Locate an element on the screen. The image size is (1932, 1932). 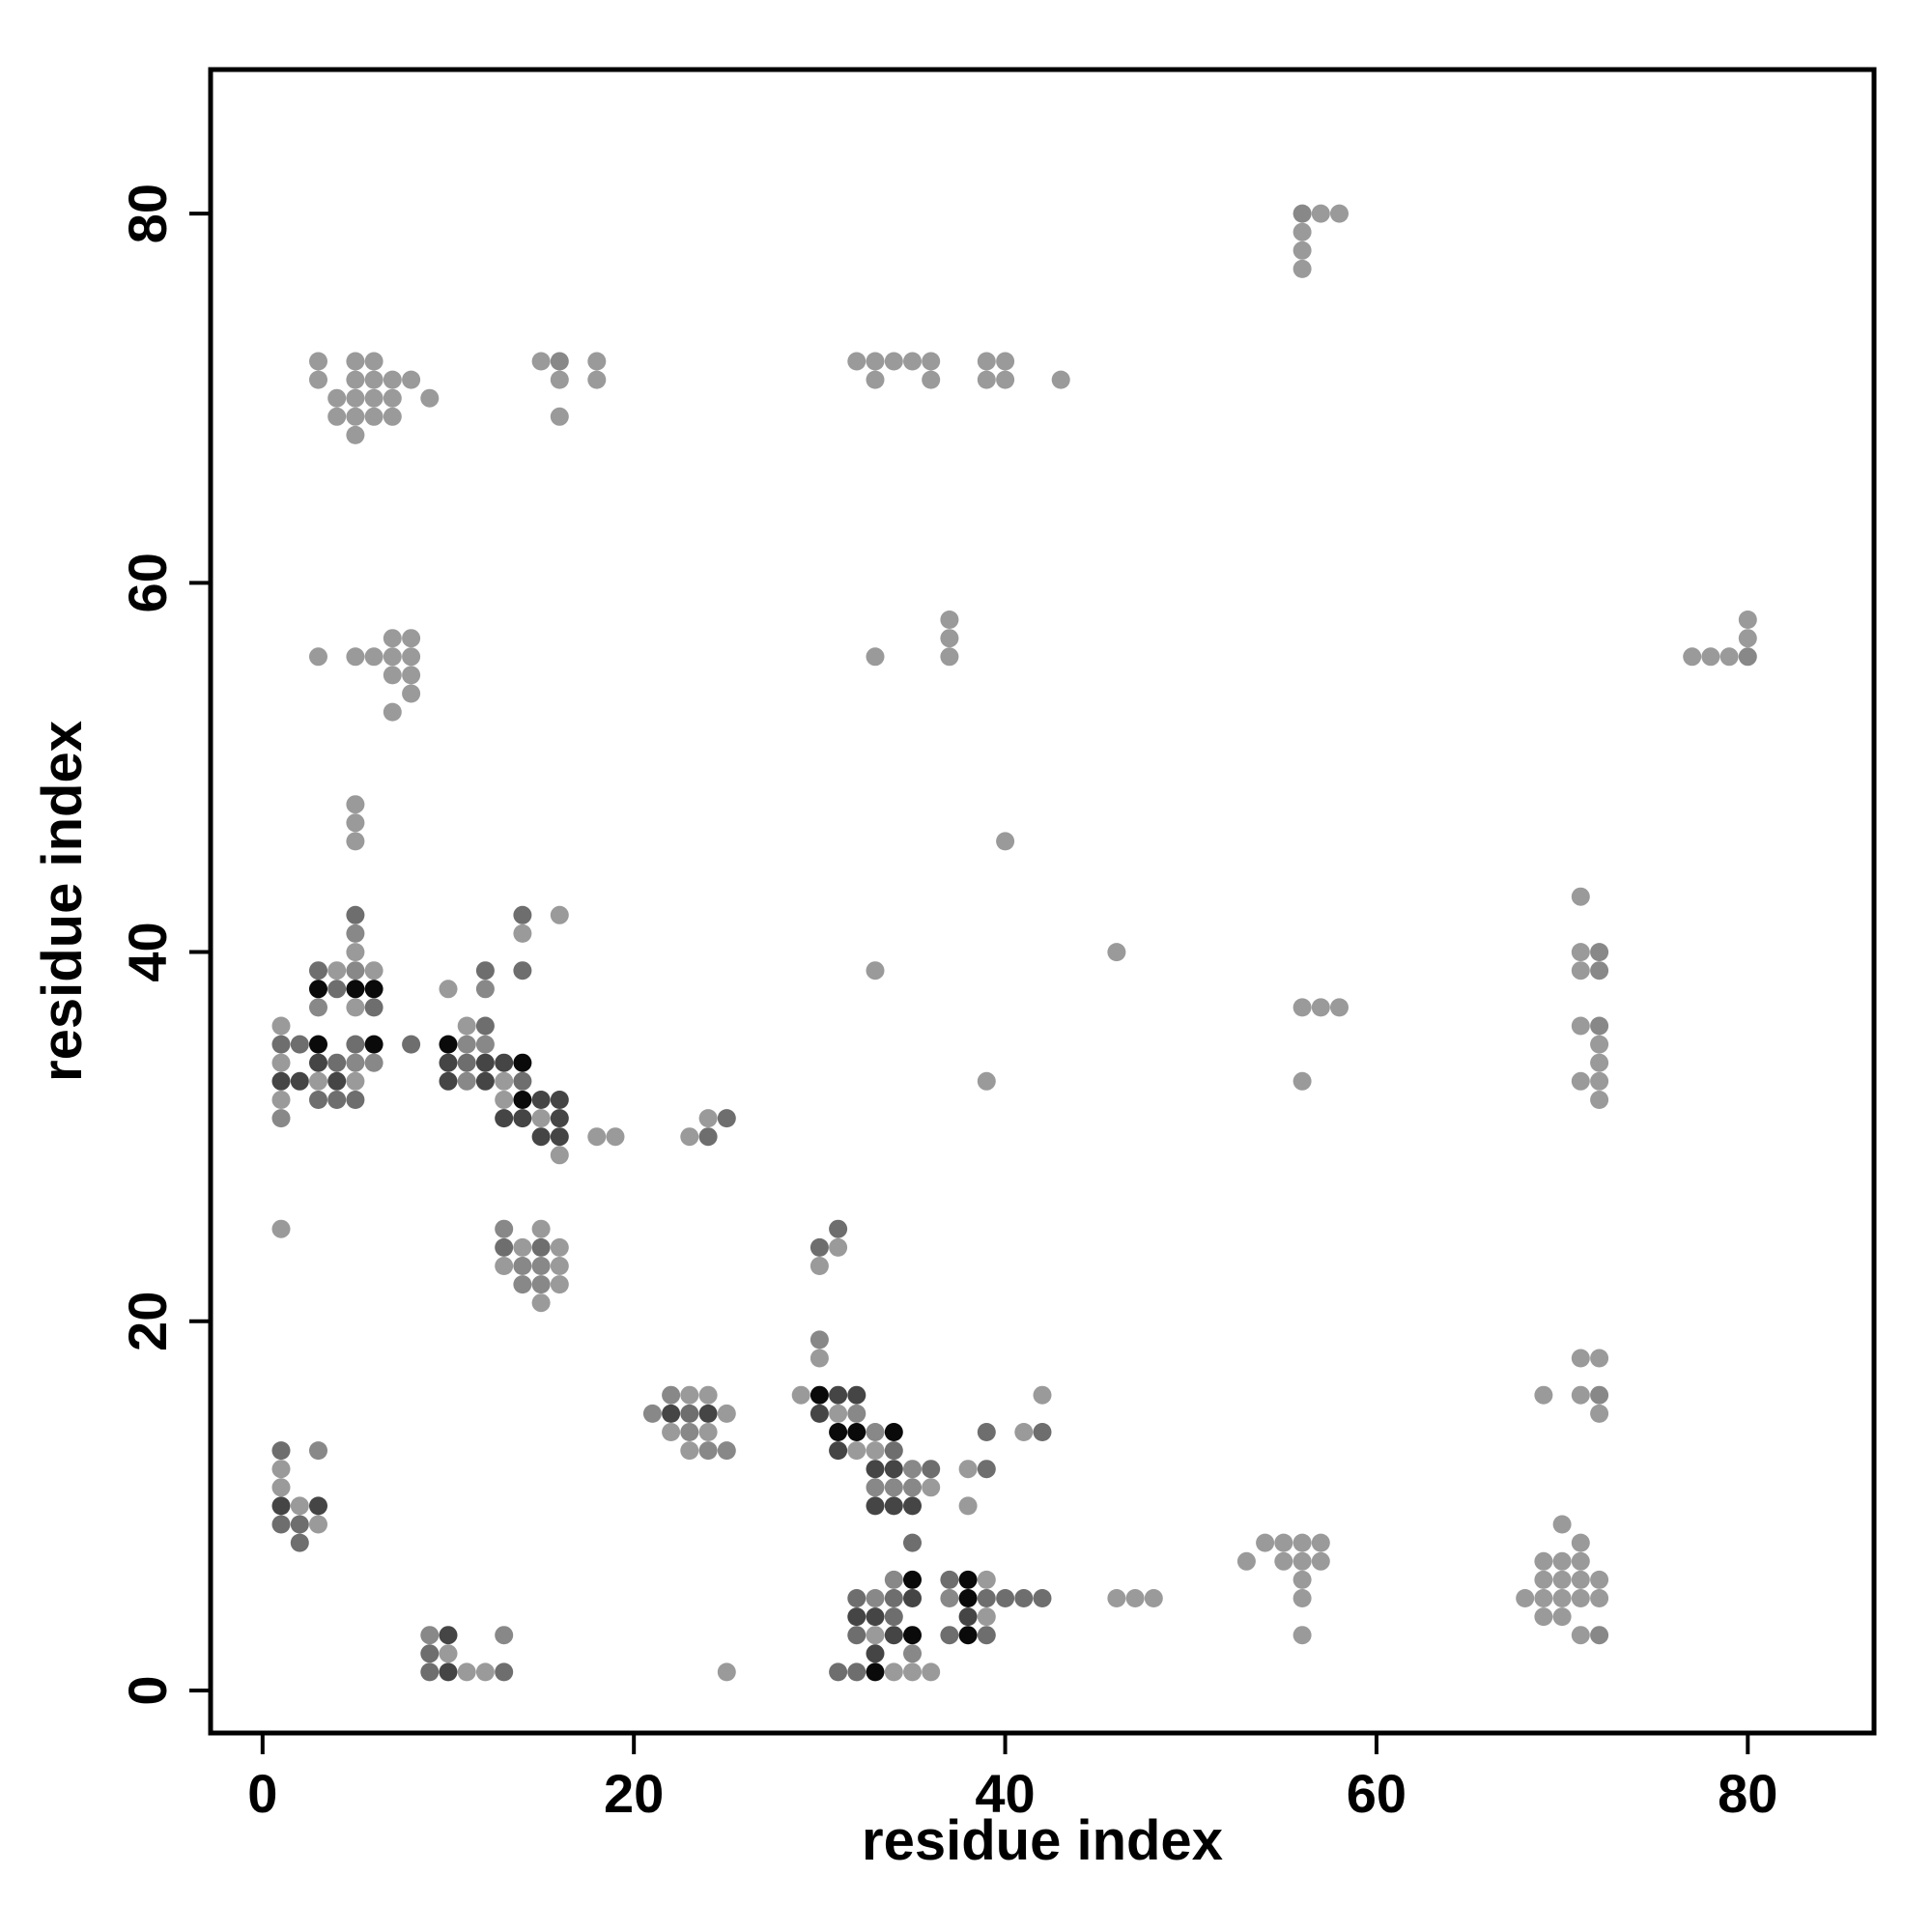
x-tick-label: 60 is located at coordinates (1376, 1793).